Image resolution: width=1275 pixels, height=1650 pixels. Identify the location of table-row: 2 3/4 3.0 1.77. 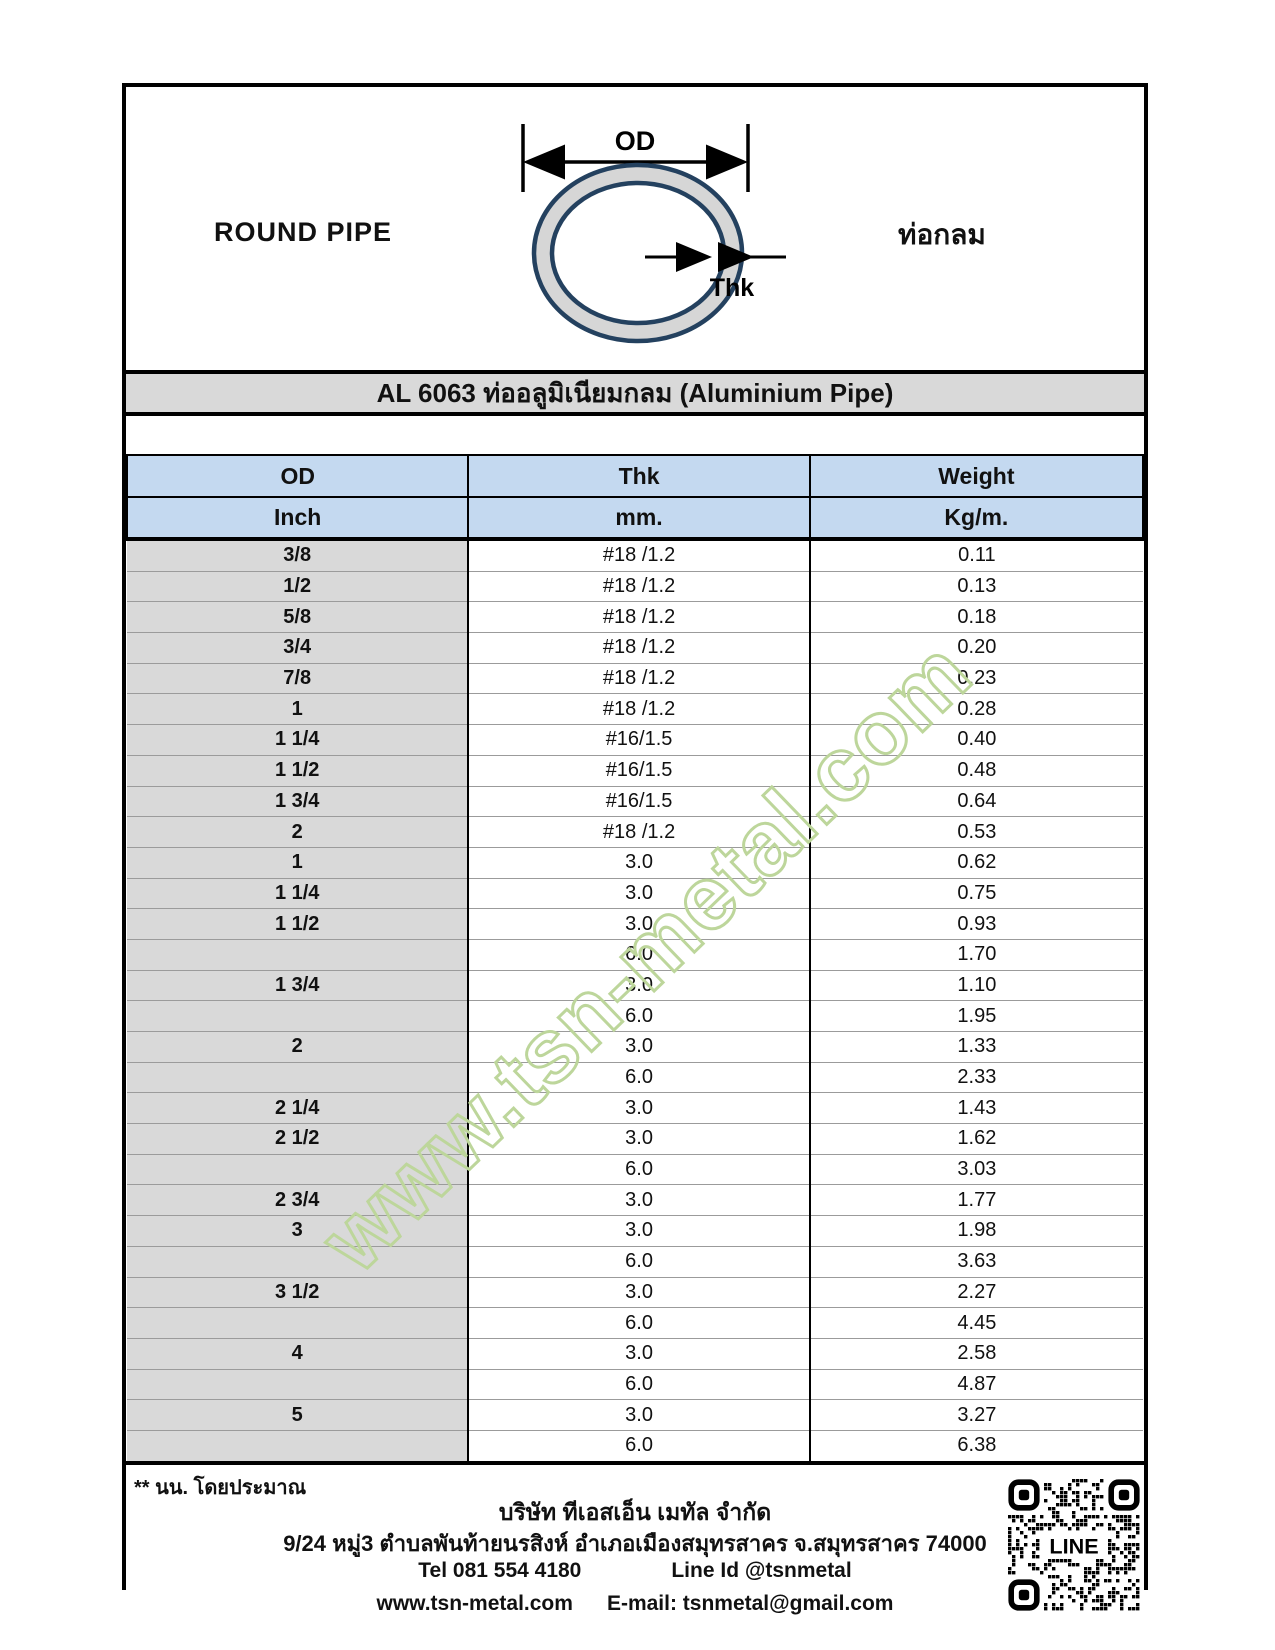
(635, 1200).